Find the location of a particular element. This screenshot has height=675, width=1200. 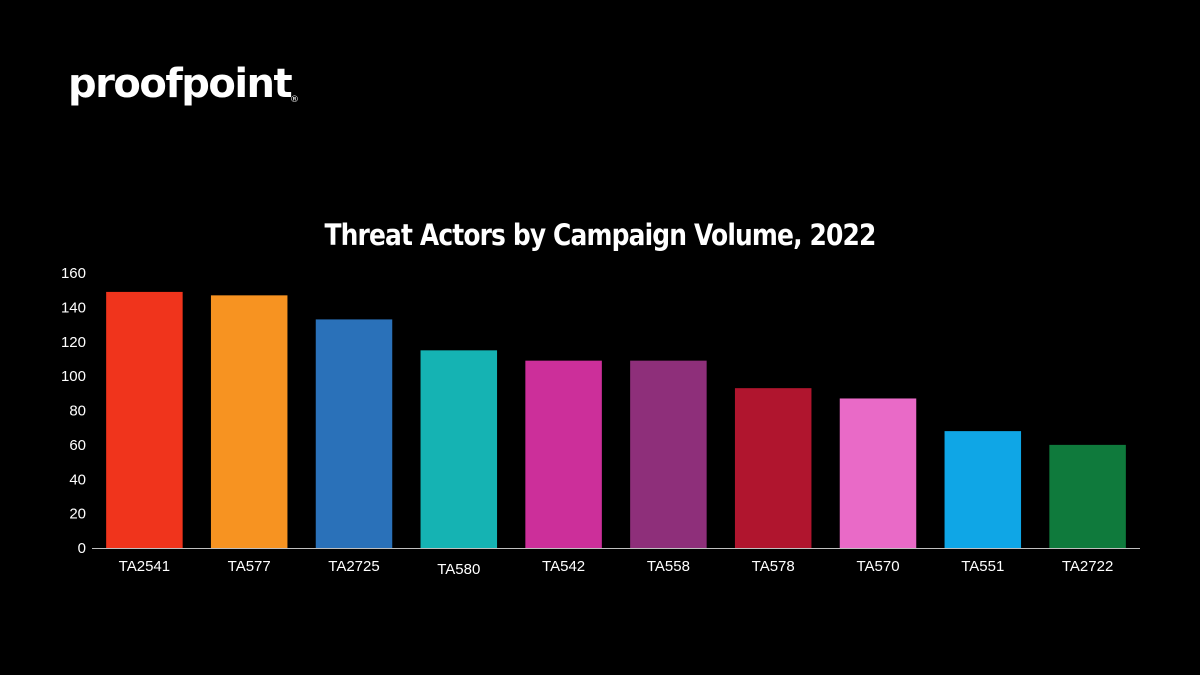

x-tick-label: TA570 is located at coordinates (877, 566).